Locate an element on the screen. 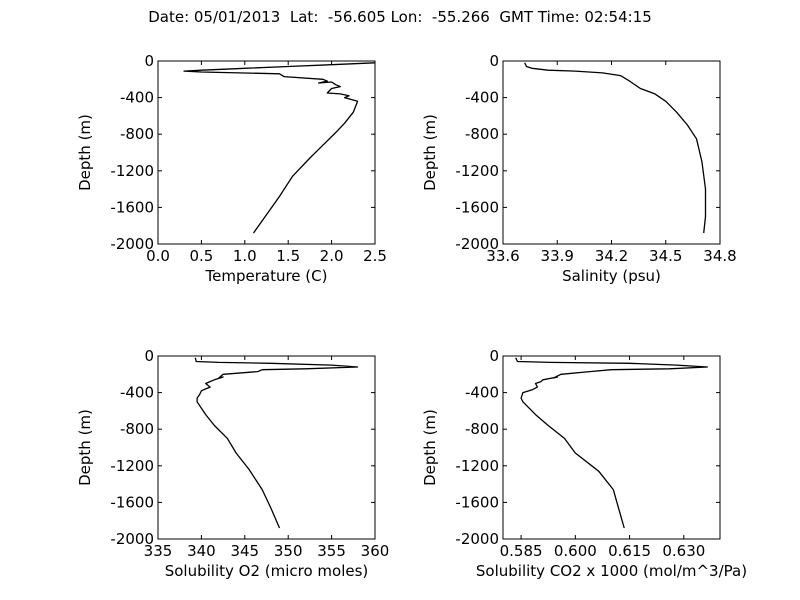 Image resolution: width=800 pixels, height=600 pixels. x-tick-label: 0.0 is located at coordinates (158, 256).